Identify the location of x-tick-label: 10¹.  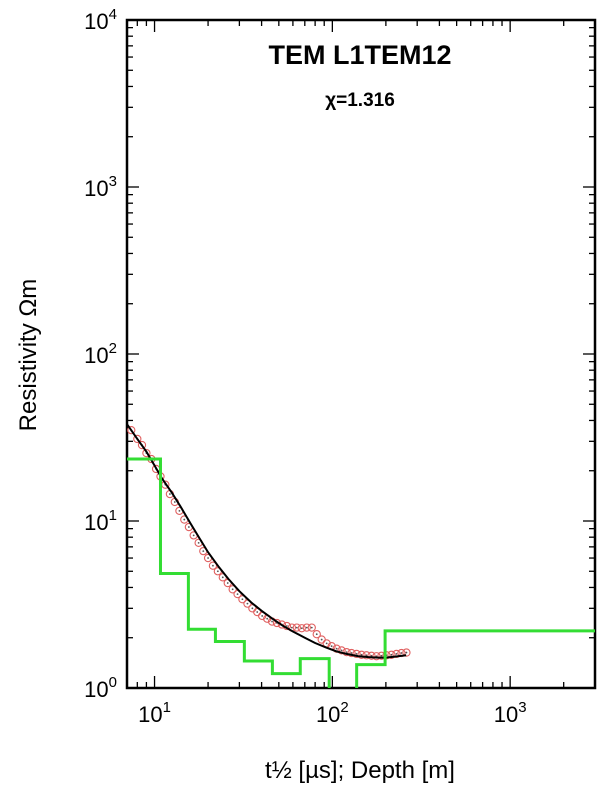
(154, 713).